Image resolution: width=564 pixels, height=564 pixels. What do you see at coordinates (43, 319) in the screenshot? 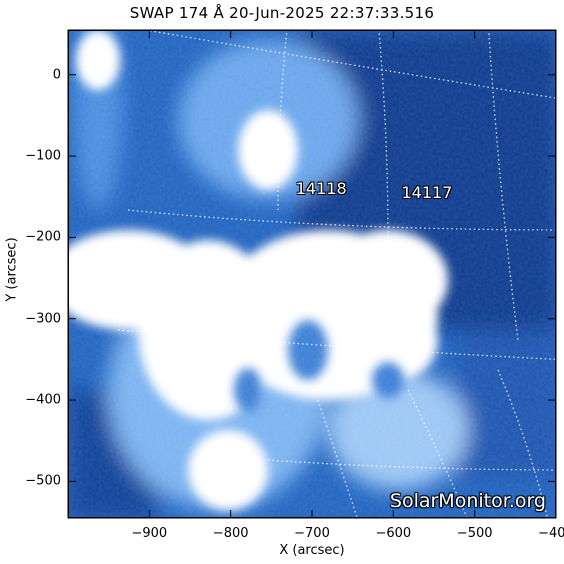
I see `y-tick-label: −300` at bounding box center [43, 319].